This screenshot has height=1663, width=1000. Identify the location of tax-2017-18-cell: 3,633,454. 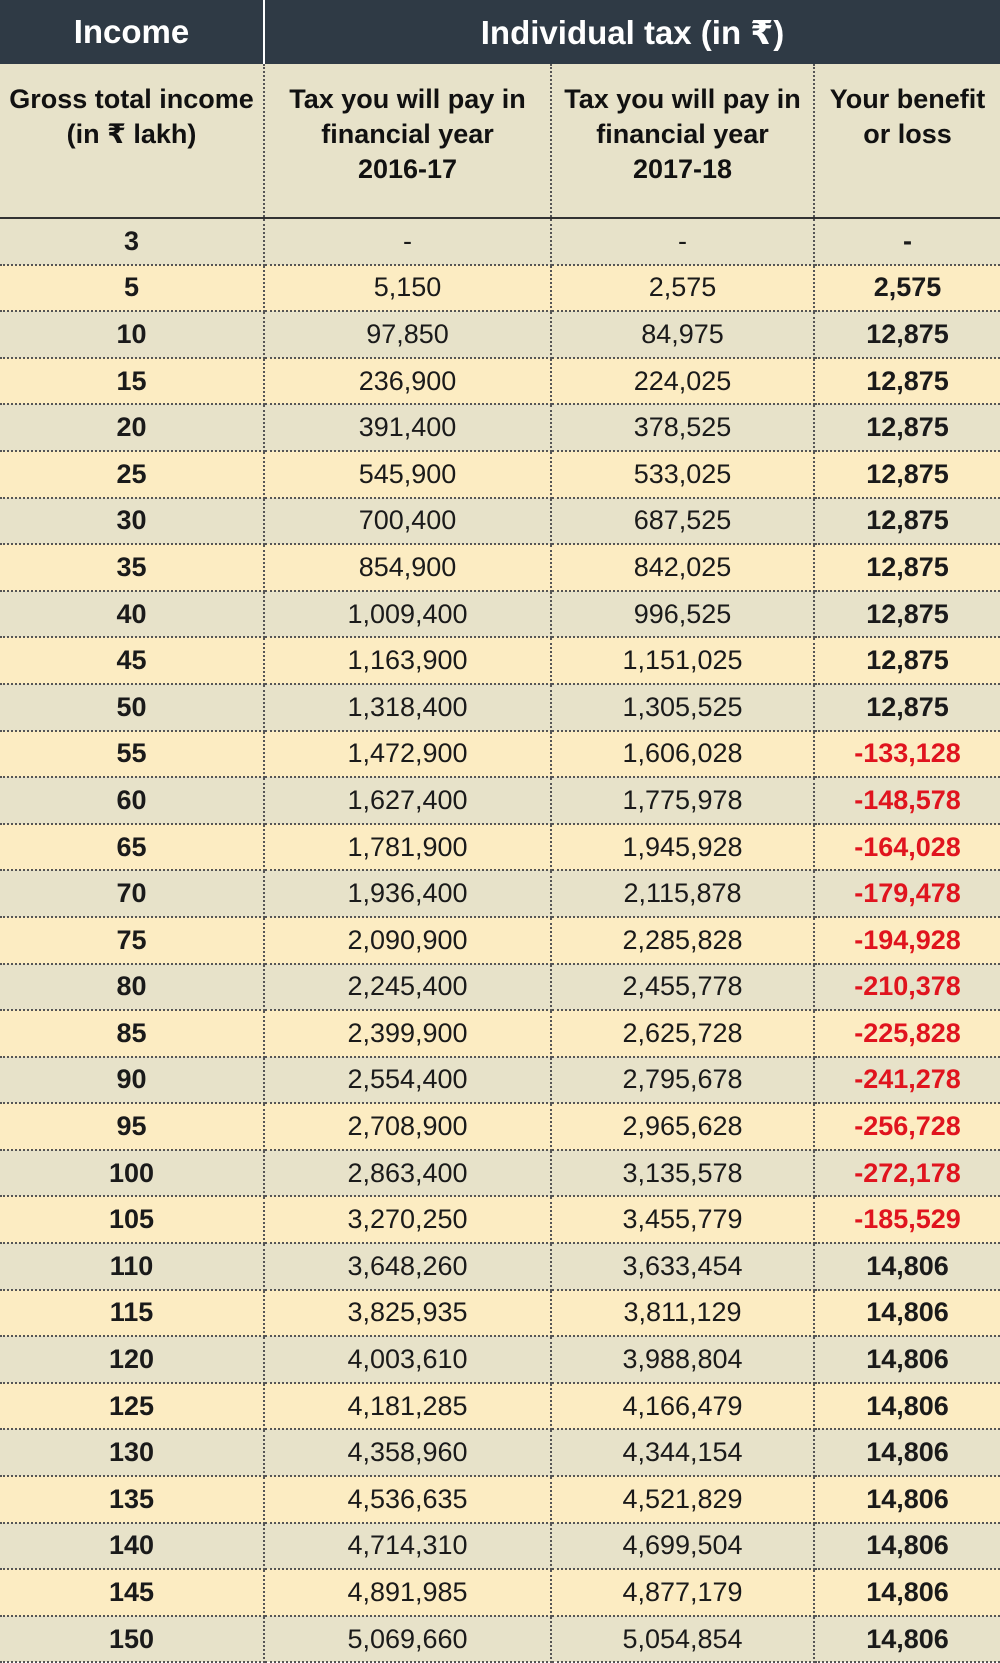
(683, 1267).